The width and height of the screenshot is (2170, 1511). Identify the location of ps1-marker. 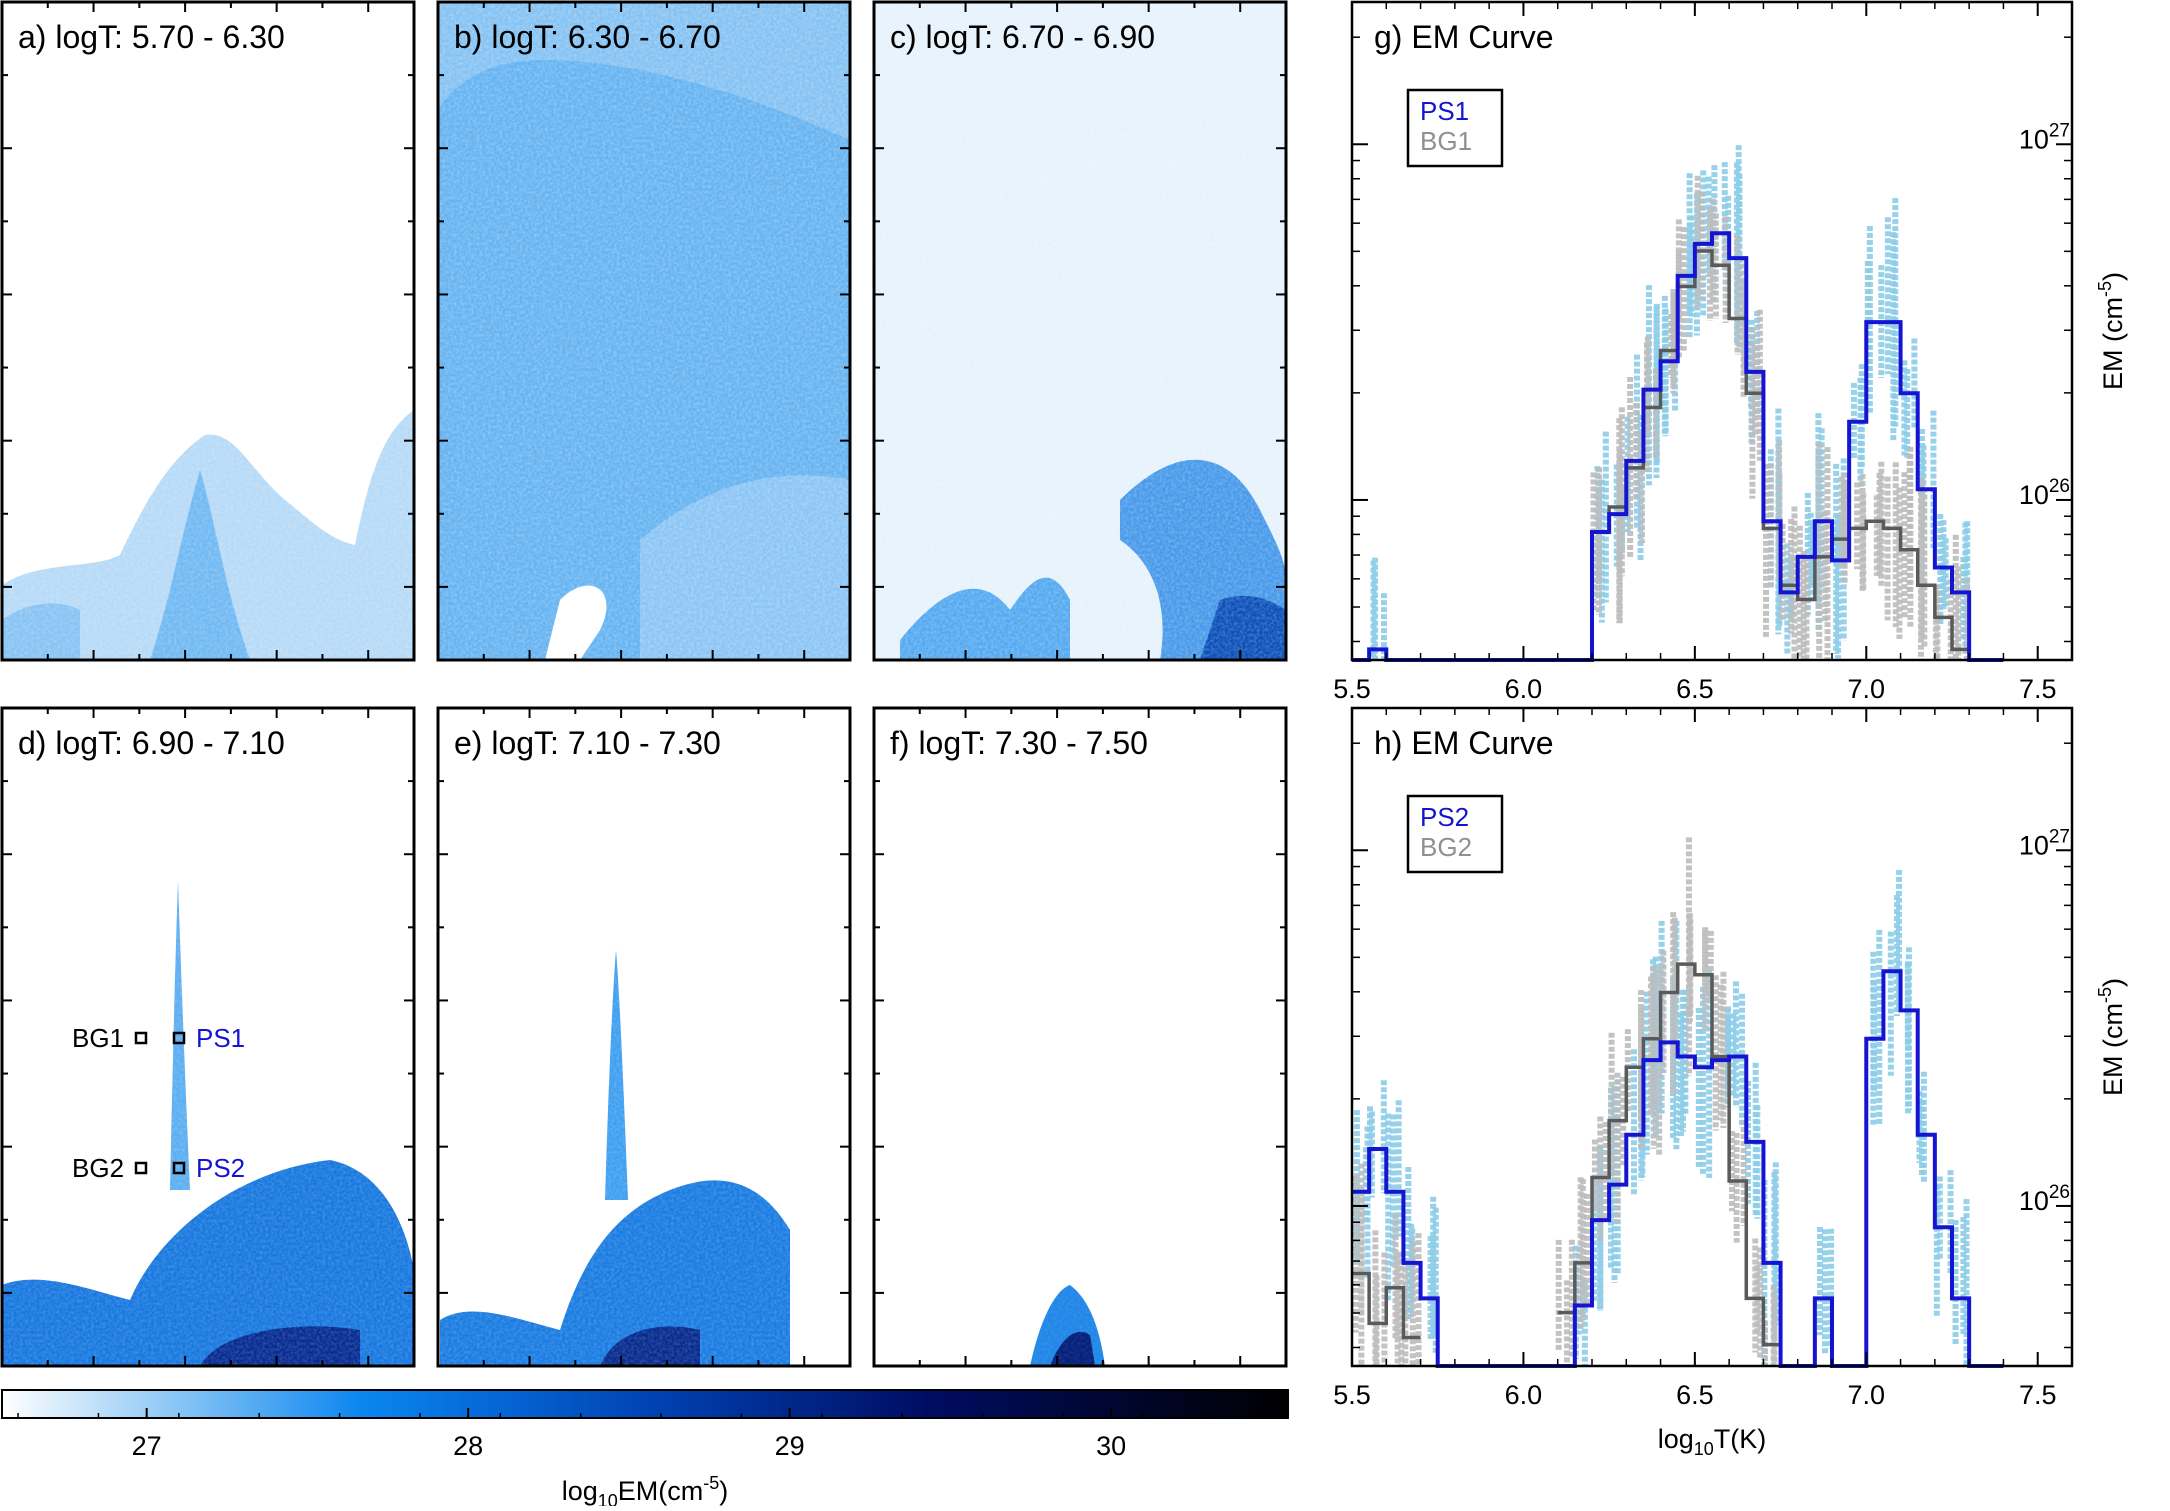
(179, 1038).